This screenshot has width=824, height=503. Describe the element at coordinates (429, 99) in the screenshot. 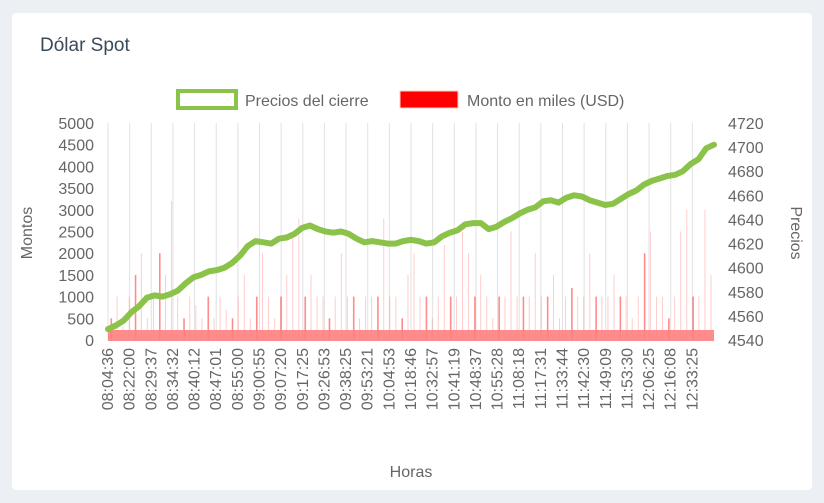

I see `legend-swatch-monto` at that location.